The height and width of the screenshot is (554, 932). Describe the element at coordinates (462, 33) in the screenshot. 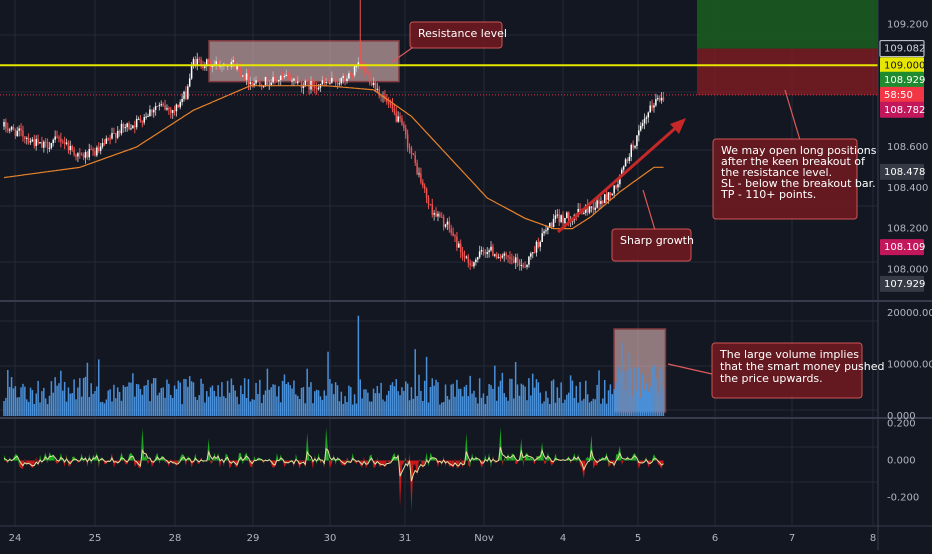

I see `resistance-callout-text: Resistance level` at that location.